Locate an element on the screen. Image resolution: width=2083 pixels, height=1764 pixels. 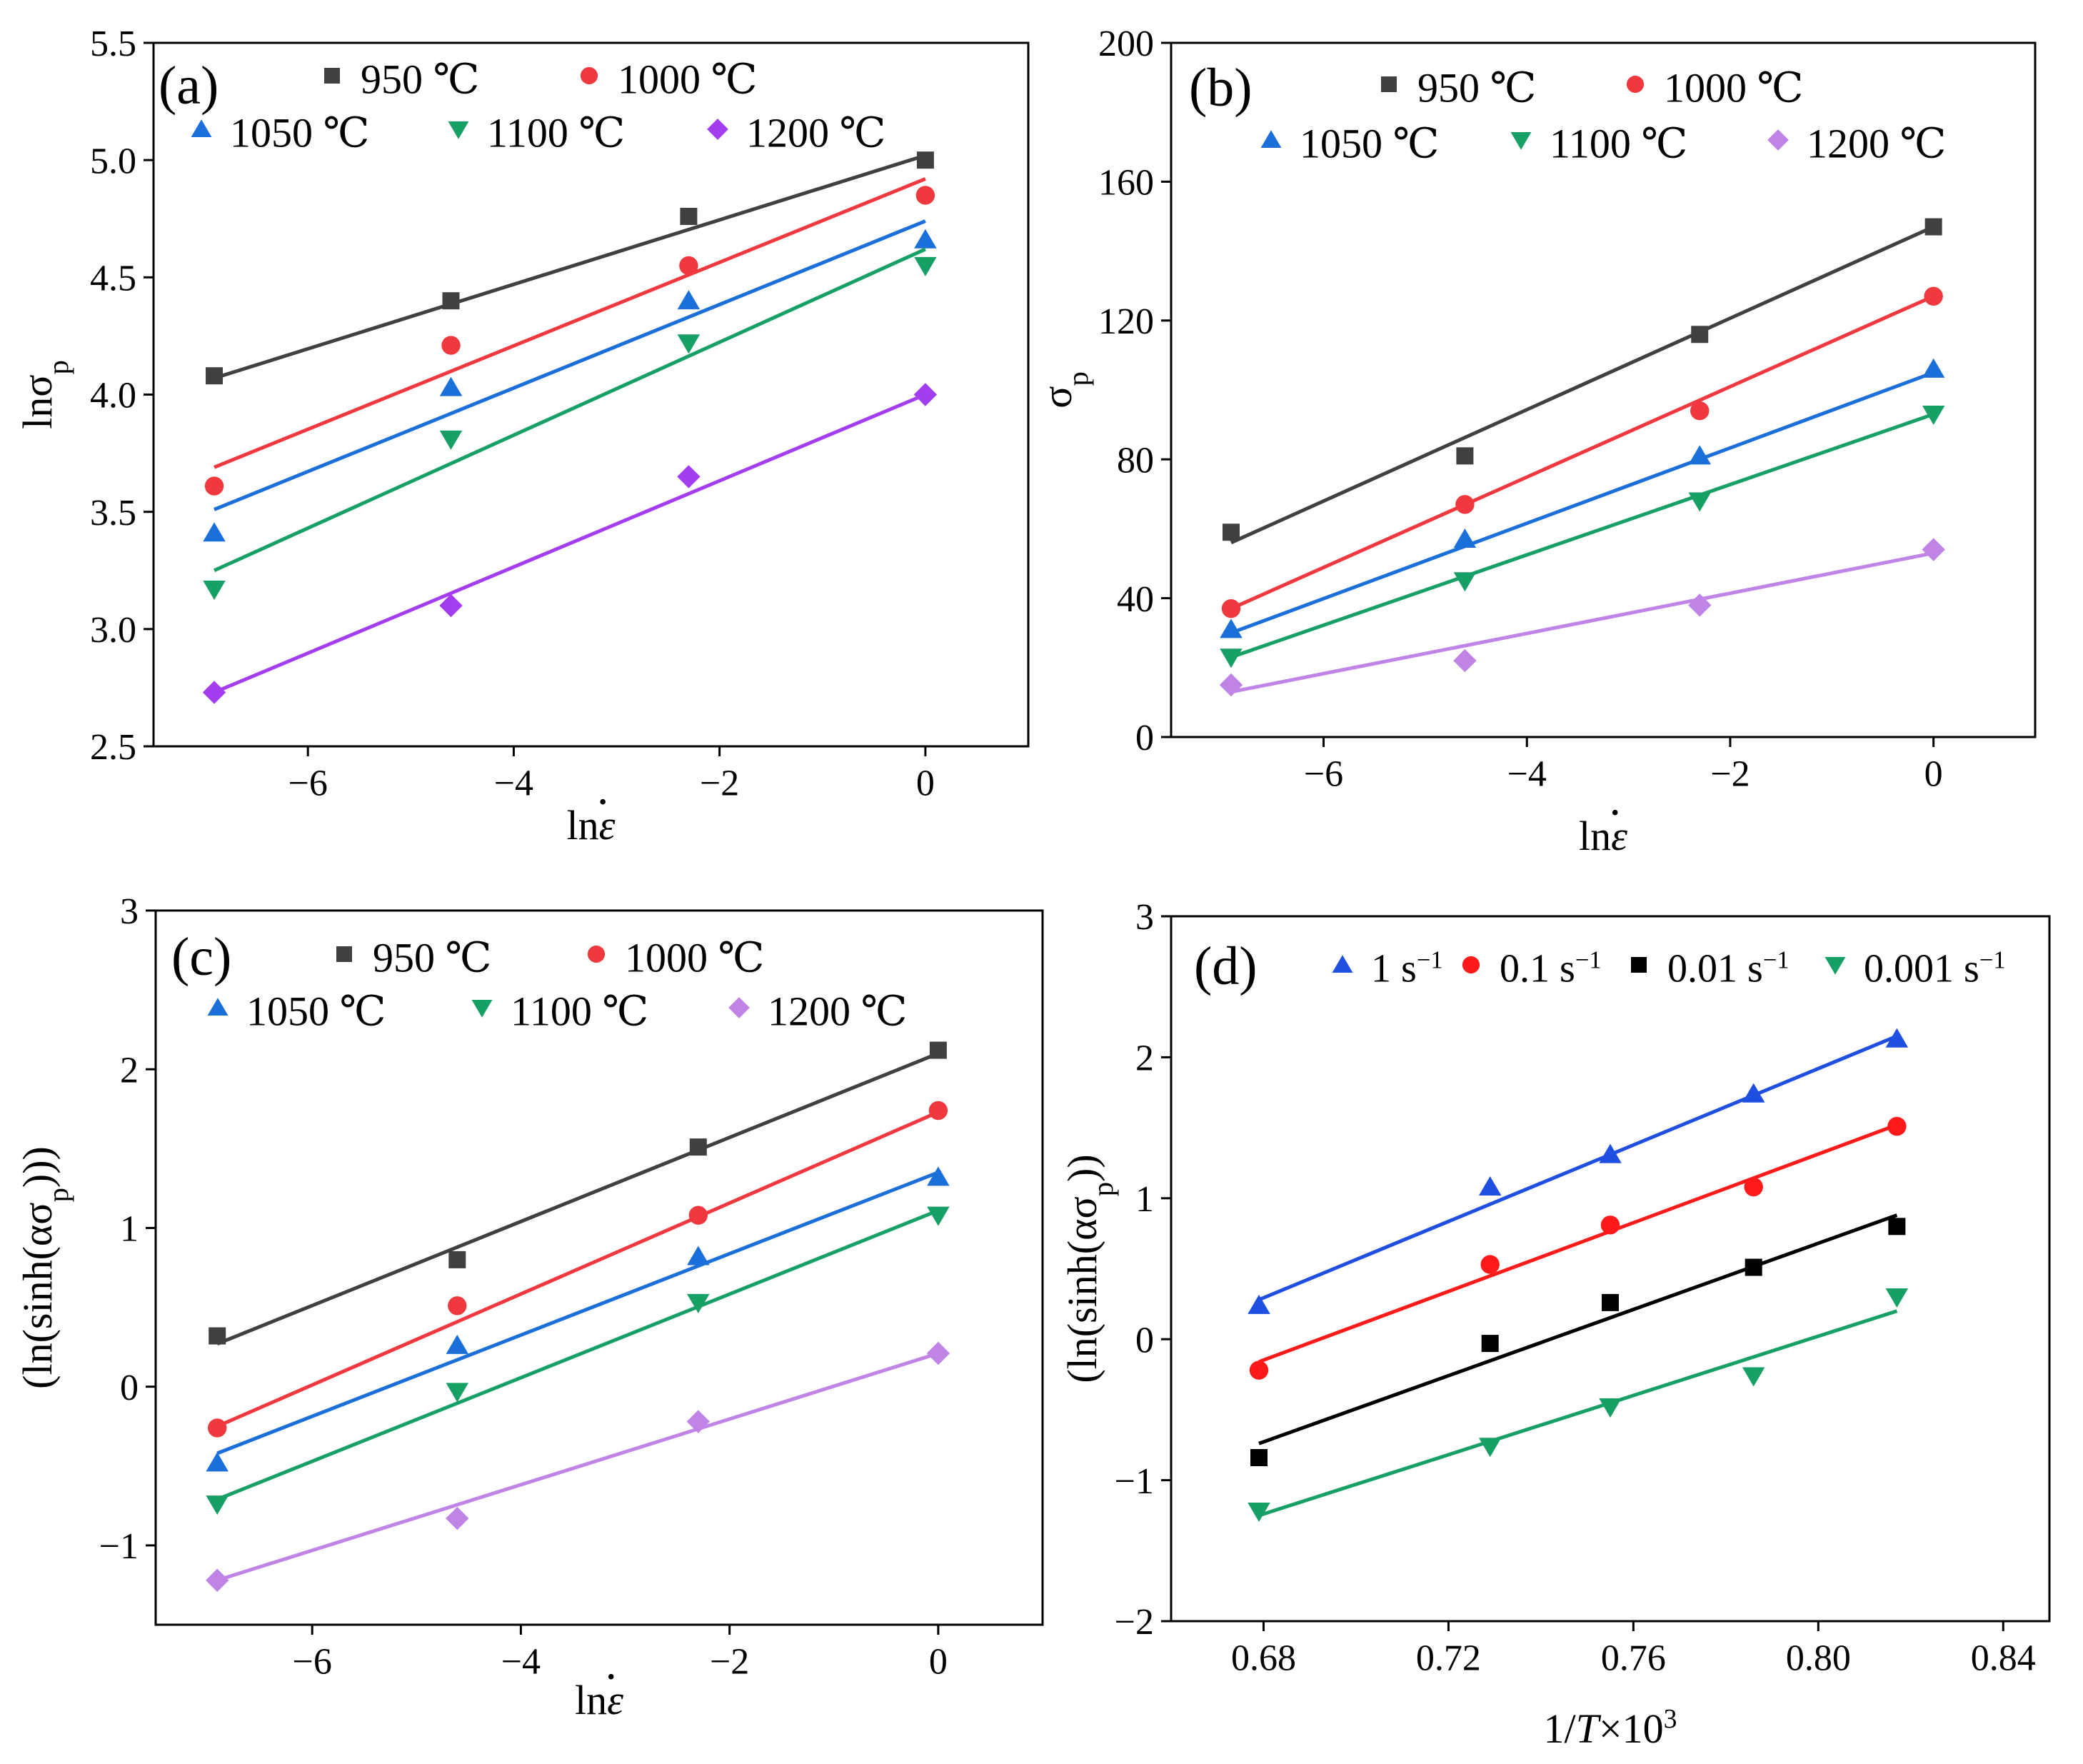
y-tick-label: 2 is located at coordinates (1144, 1059).